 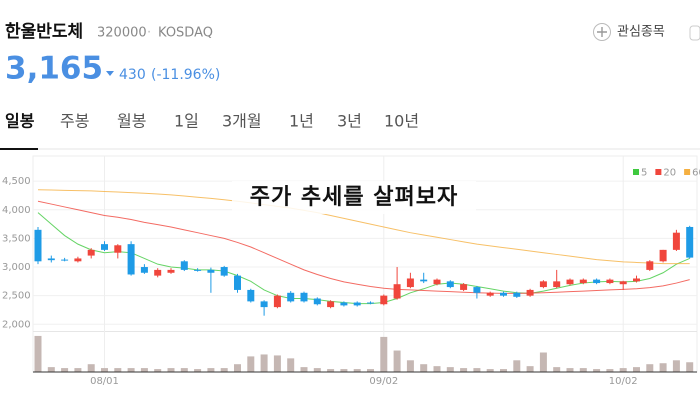 I want to click on stock-name: 한울반도체, so click(x=44, y=32).